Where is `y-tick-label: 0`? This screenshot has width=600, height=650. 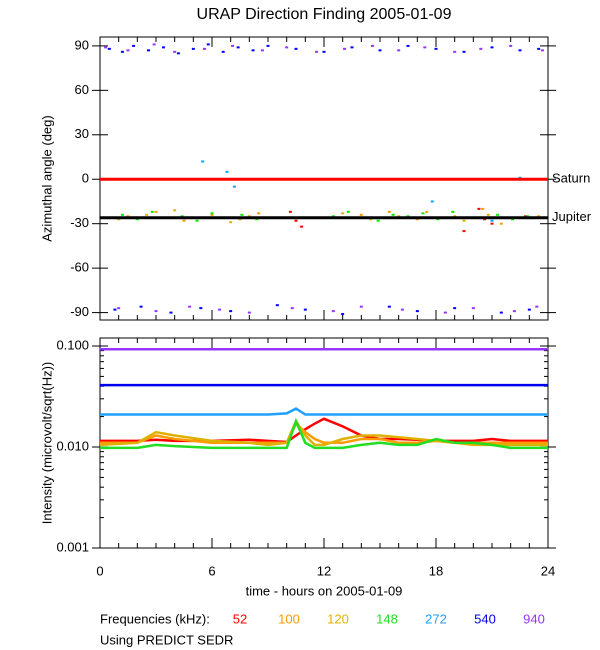 y-tick-label: 0 is located at coordinates (85, 178).